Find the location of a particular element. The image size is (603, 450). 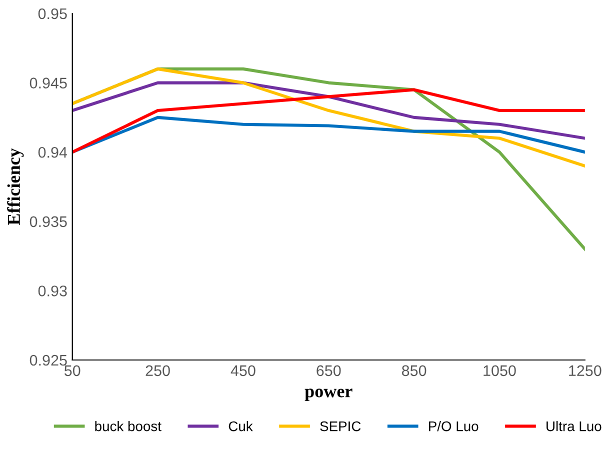

y-tick-label: 0.935 is located at coordinates (48, 222).